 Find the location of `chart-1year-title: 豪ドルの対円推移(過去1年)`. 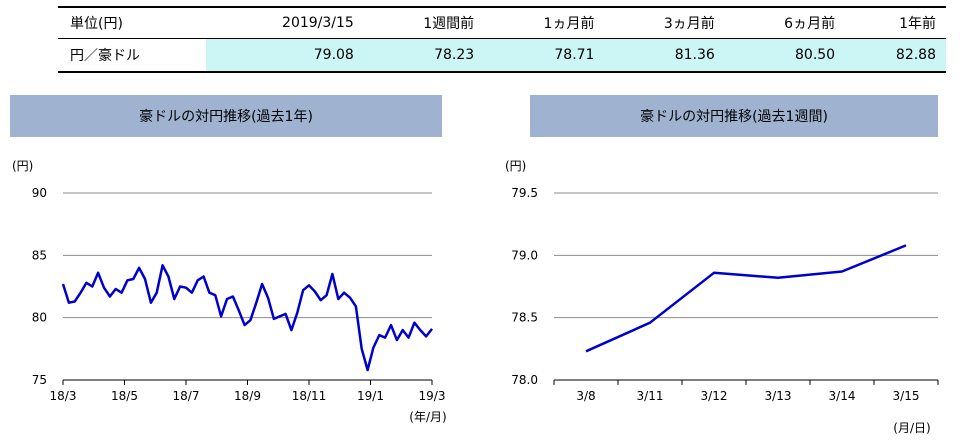

chart-1year-title: 豪ドルの対円推移(過去1年) is located at coordinates (226, 116).